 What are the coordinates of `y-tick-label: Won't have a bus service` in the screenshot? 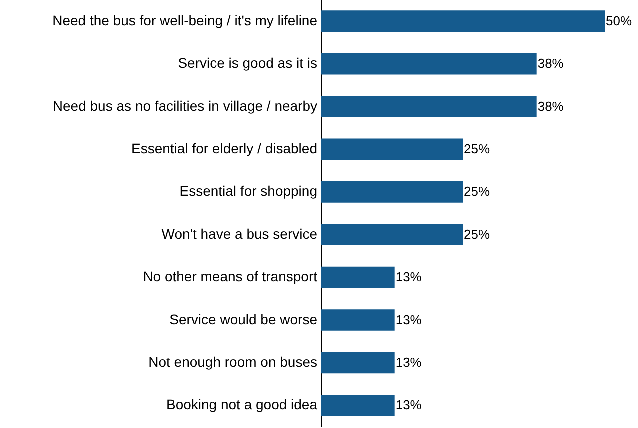 It's located at (240, 234).